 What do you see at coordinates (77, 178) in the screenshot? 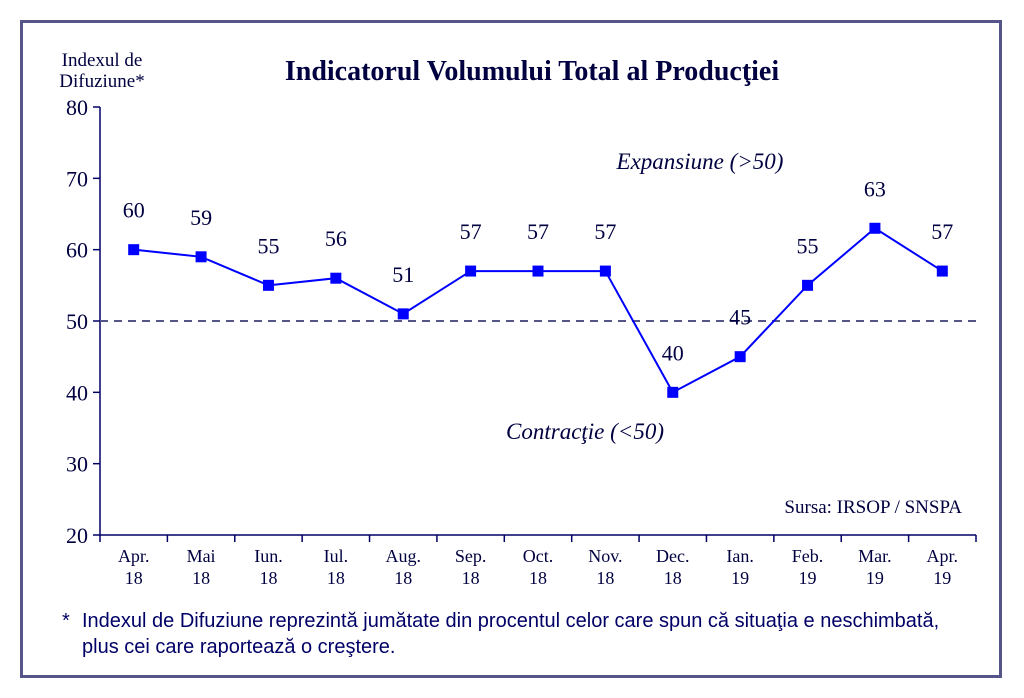
I see `y-tick-label: 70` at bounding box center [77, 178].